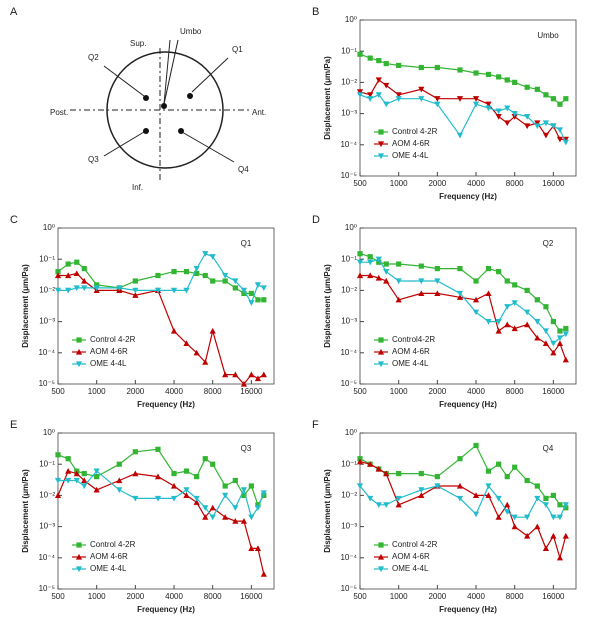  What do you see at coordinates (399, 183) in the screenshot?
I see `x-tick-label: 1000` at bounding box center [399, 183].